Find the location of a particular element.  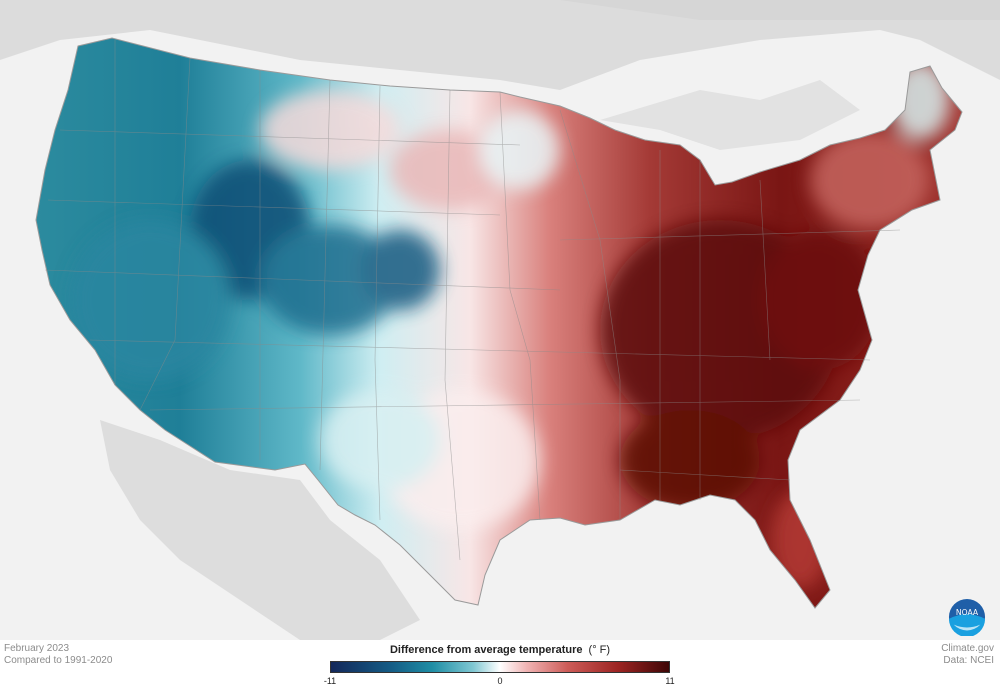

source-label: Climate.gov is located at coordinates (967, 648).